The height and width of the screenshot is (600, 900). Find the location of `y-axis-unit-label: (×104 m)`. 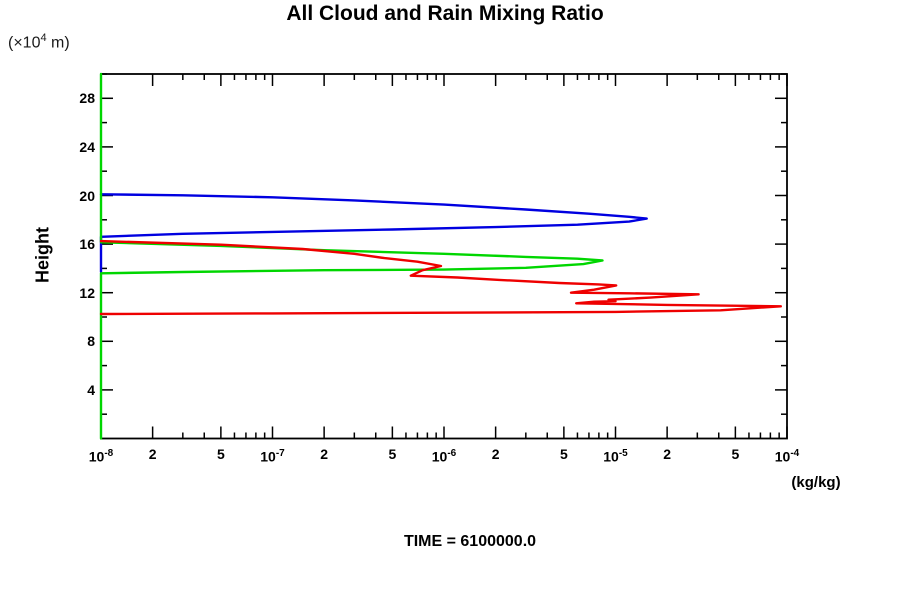

y-axis-unit-label: (×104 m) is located at coordinates (39, 42).